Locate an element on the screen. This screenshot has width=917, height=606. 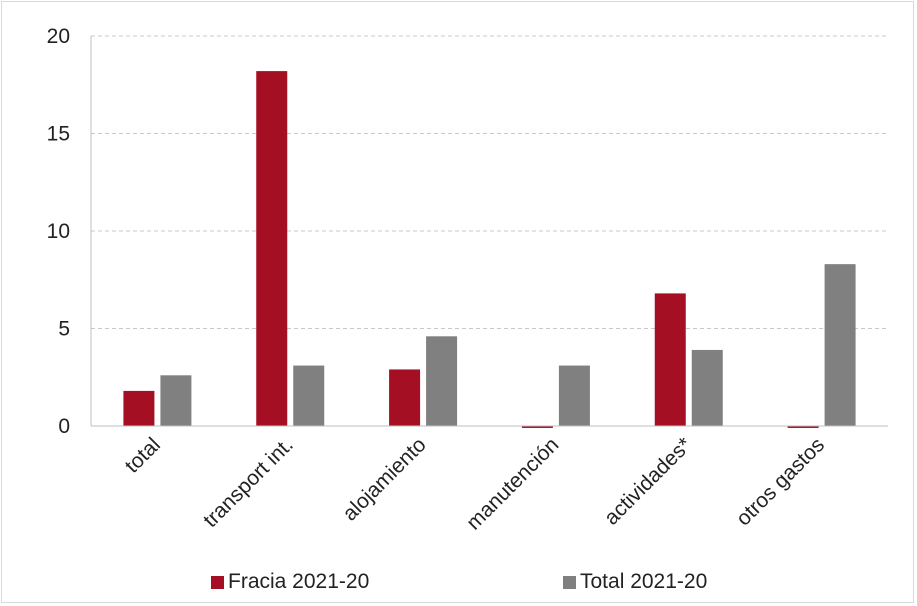
x-tick-label-1: transport int. is located at coordinates (248, 482).